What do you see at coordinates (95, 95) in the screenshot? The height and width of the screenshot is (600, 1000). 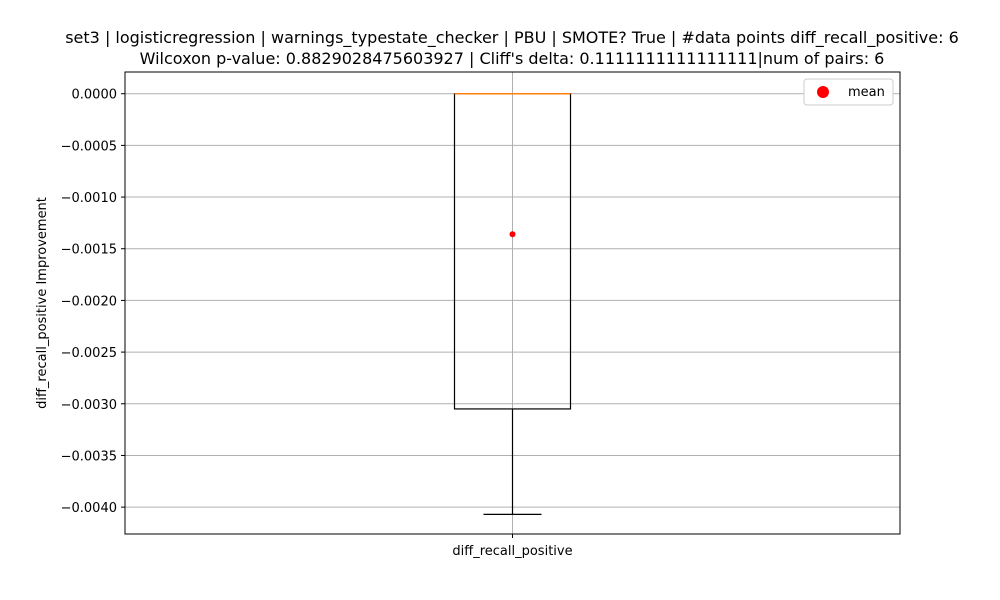 I see `y-tick-label: 0.0000` at bounding box center [95, 95].